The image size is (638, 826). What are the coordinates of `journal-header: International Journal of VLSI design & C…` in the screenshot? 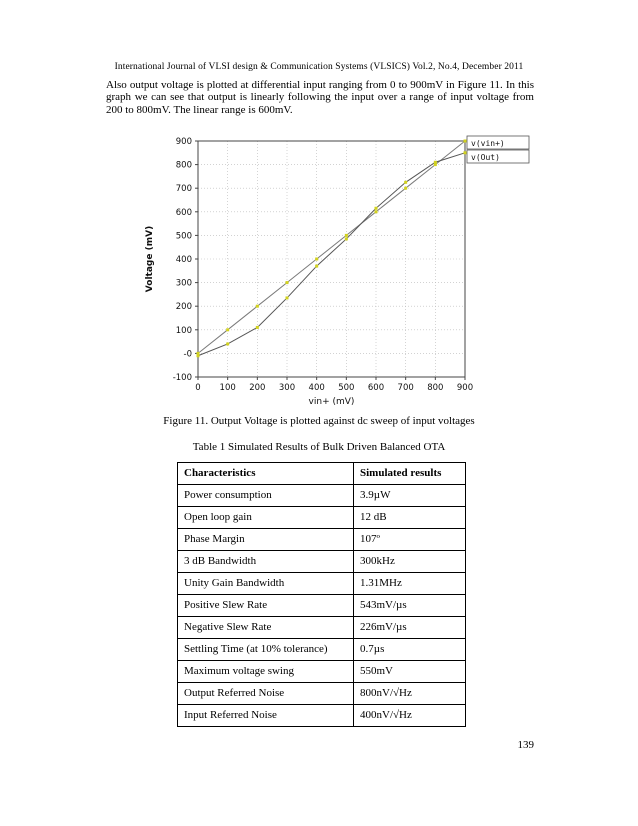 It's located at (319, 67).